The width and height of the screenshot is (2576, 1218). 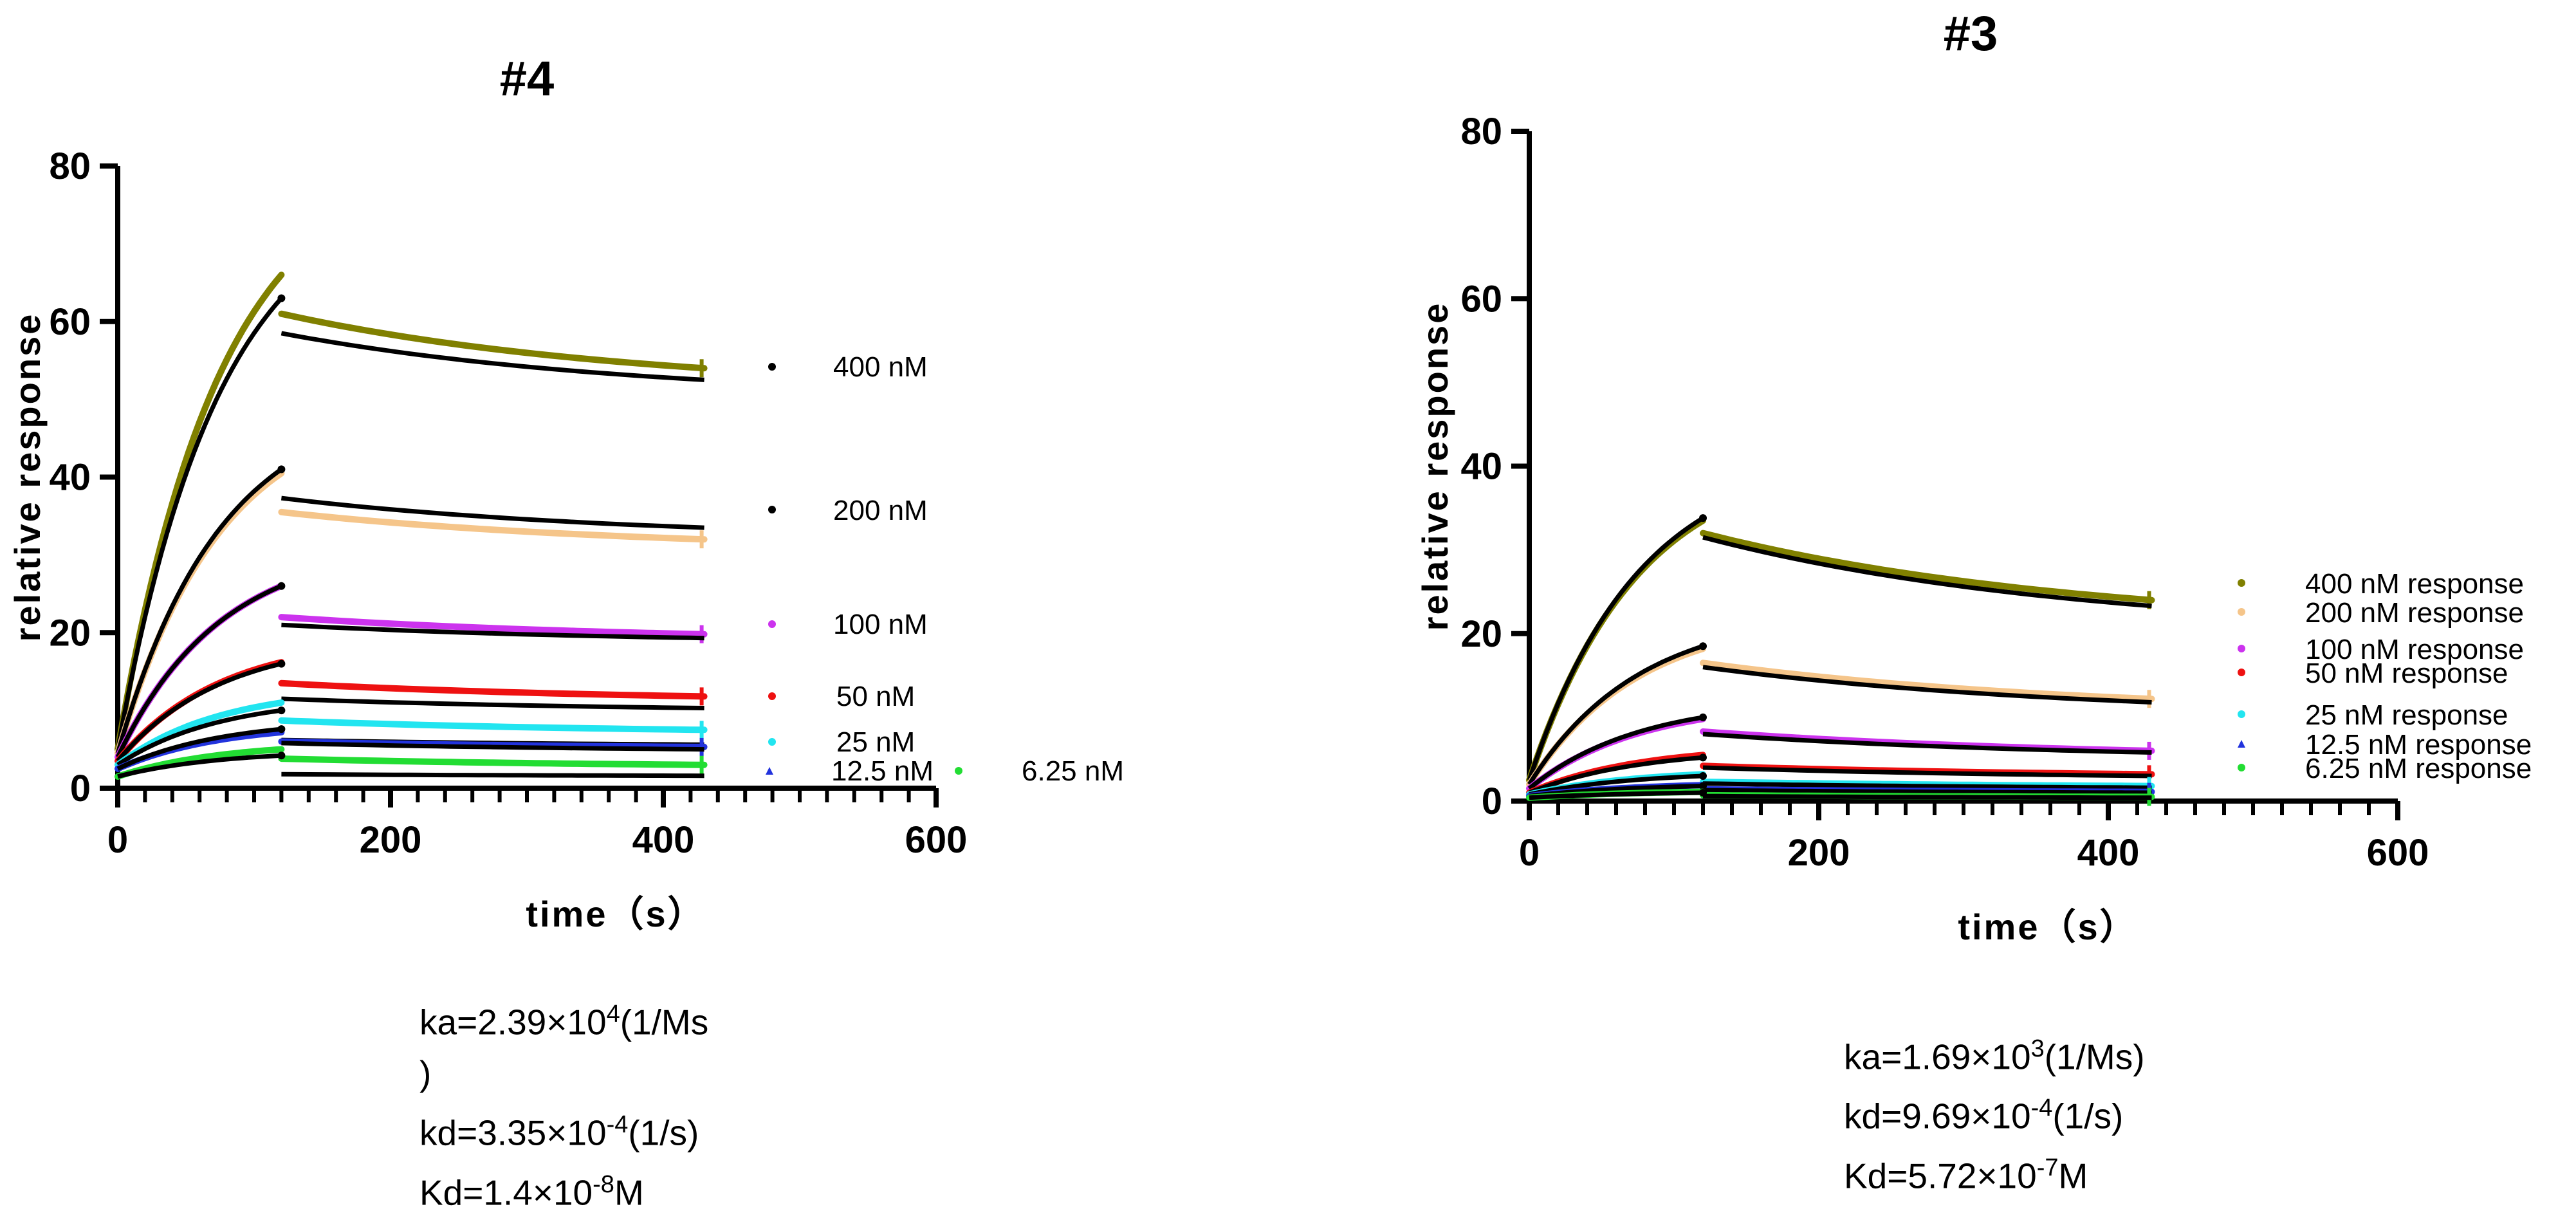 What do you see at coordinates (1073, 771) in the screenshot?
I see `legend-label: 6.25 nM` at bounding box center [1073, 771].